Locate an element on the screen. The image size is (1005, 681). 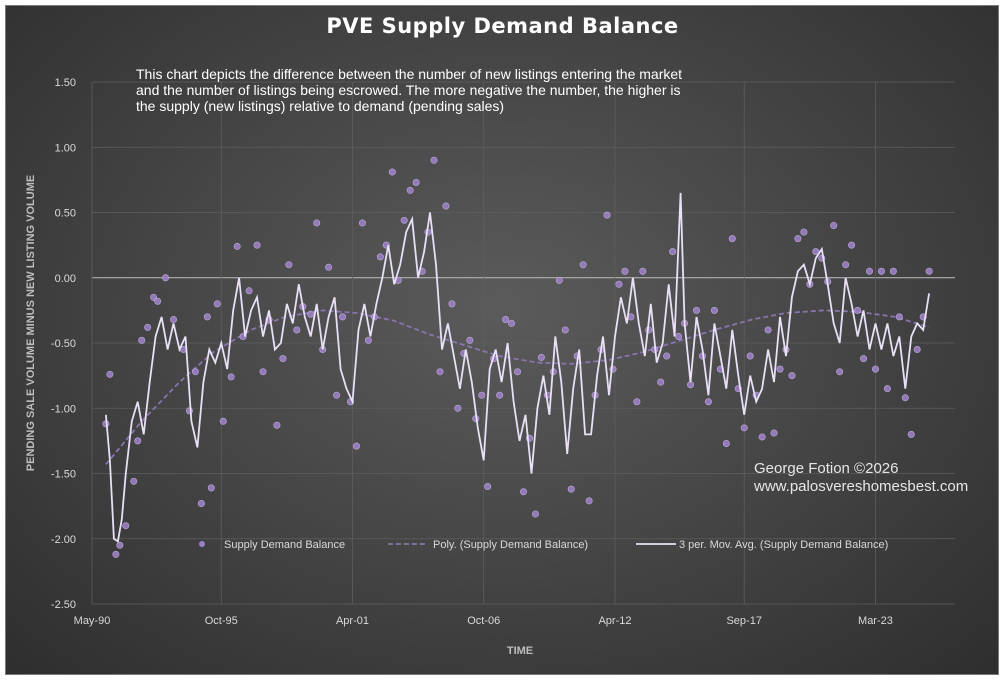
y-tick-label: -1.00 is located at coordinates (63, 409).